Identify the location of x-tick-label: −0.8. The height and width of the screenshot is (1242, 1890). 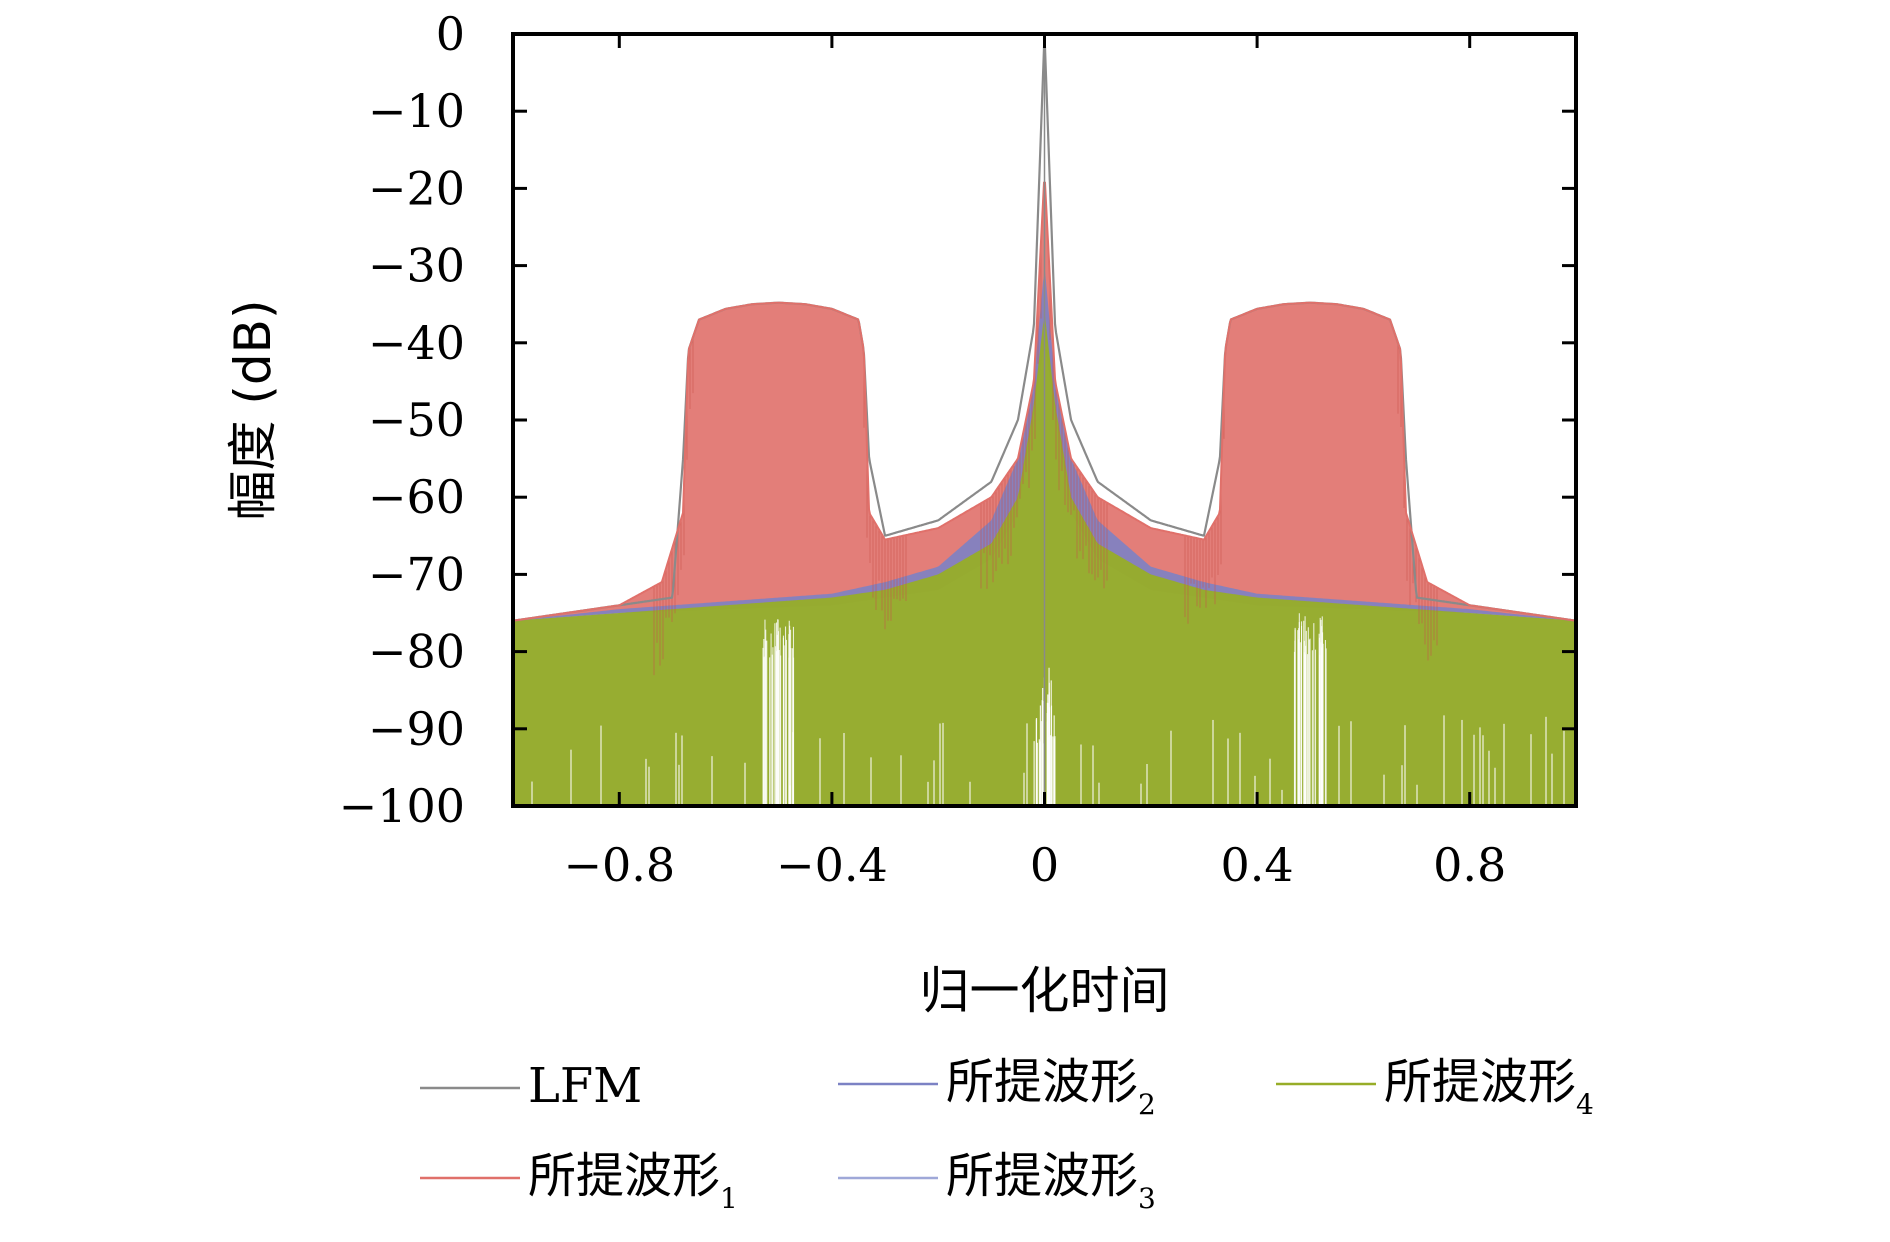
(619, 865).